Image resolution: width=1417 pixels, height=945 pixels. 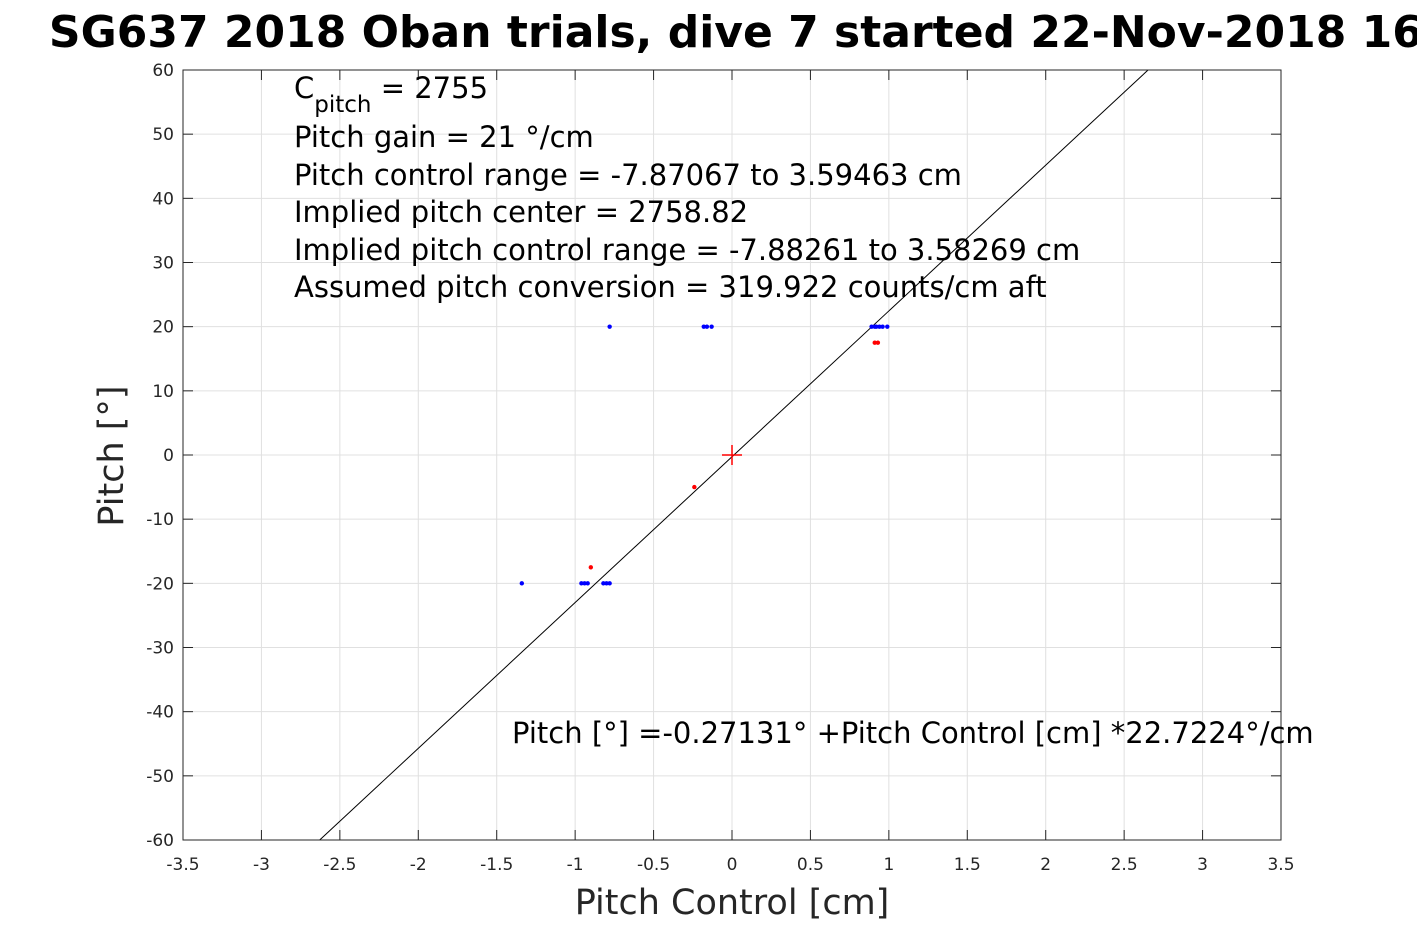 I want to click on x-tick-label: 0, so click(x=732, y=865).